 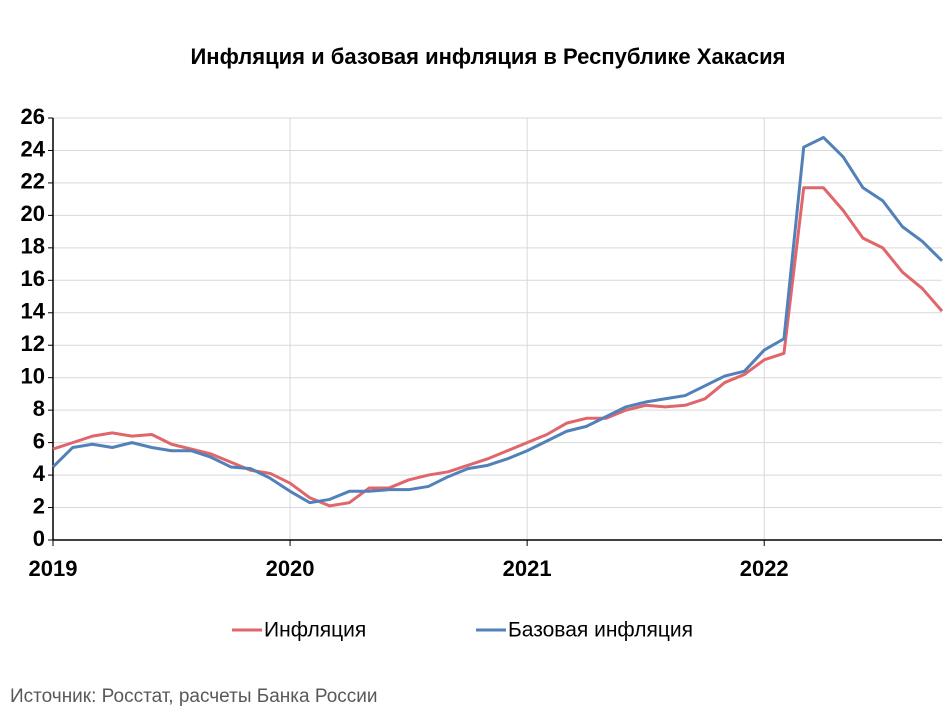 What do you see at coordinates (600, 630) in the screenshot?
I see `legend-label: Базовая инфляция` at bounding box center [600, 630].